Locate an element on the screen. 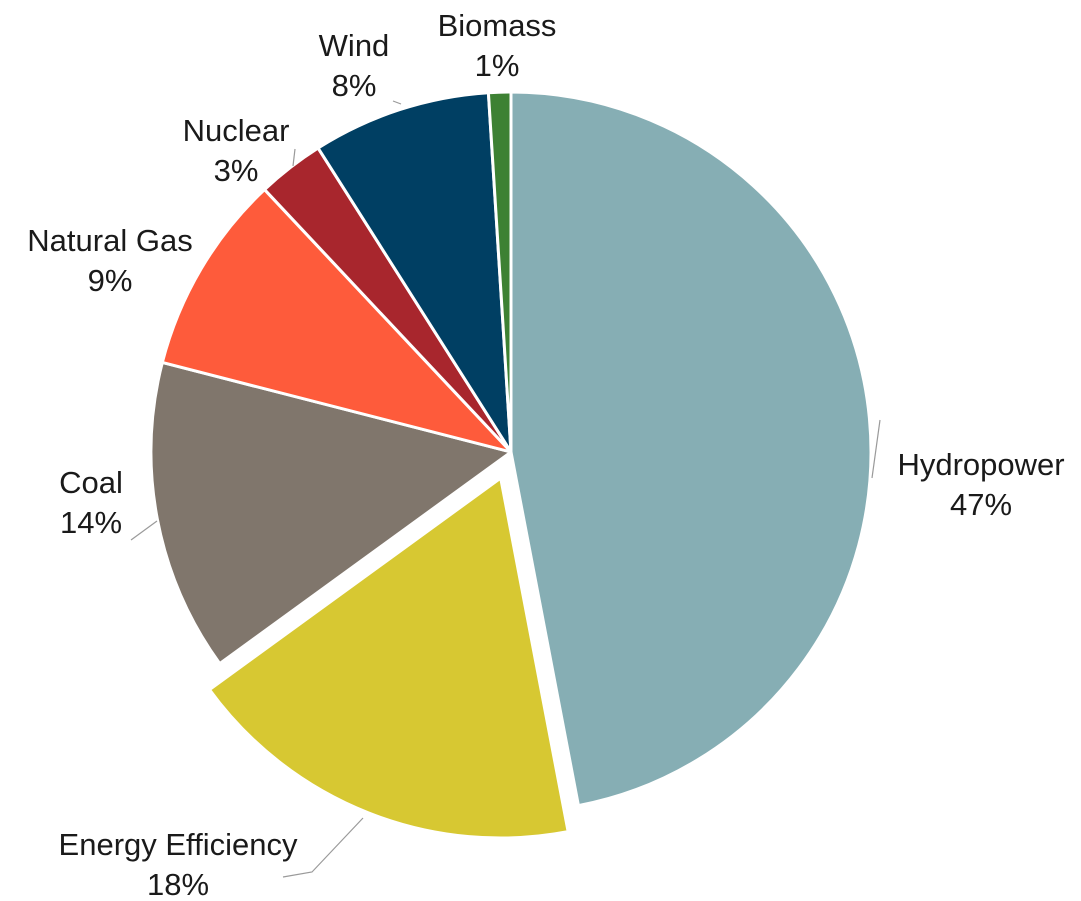  slice-label-nuclear: Nuclear is located at coordinates (236, 130).